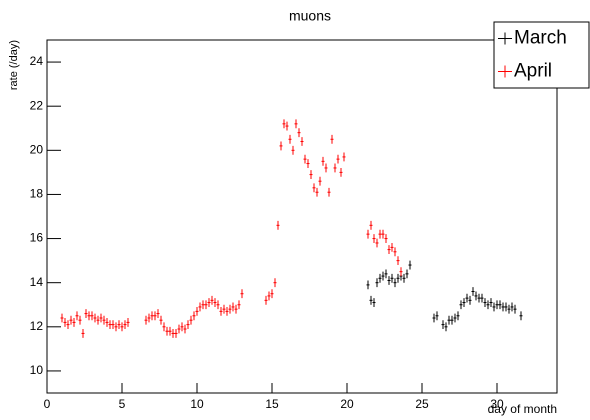 The width and height of the screenshot is (590, 420). I want to click on chart-title: muons, so click(310, 16).